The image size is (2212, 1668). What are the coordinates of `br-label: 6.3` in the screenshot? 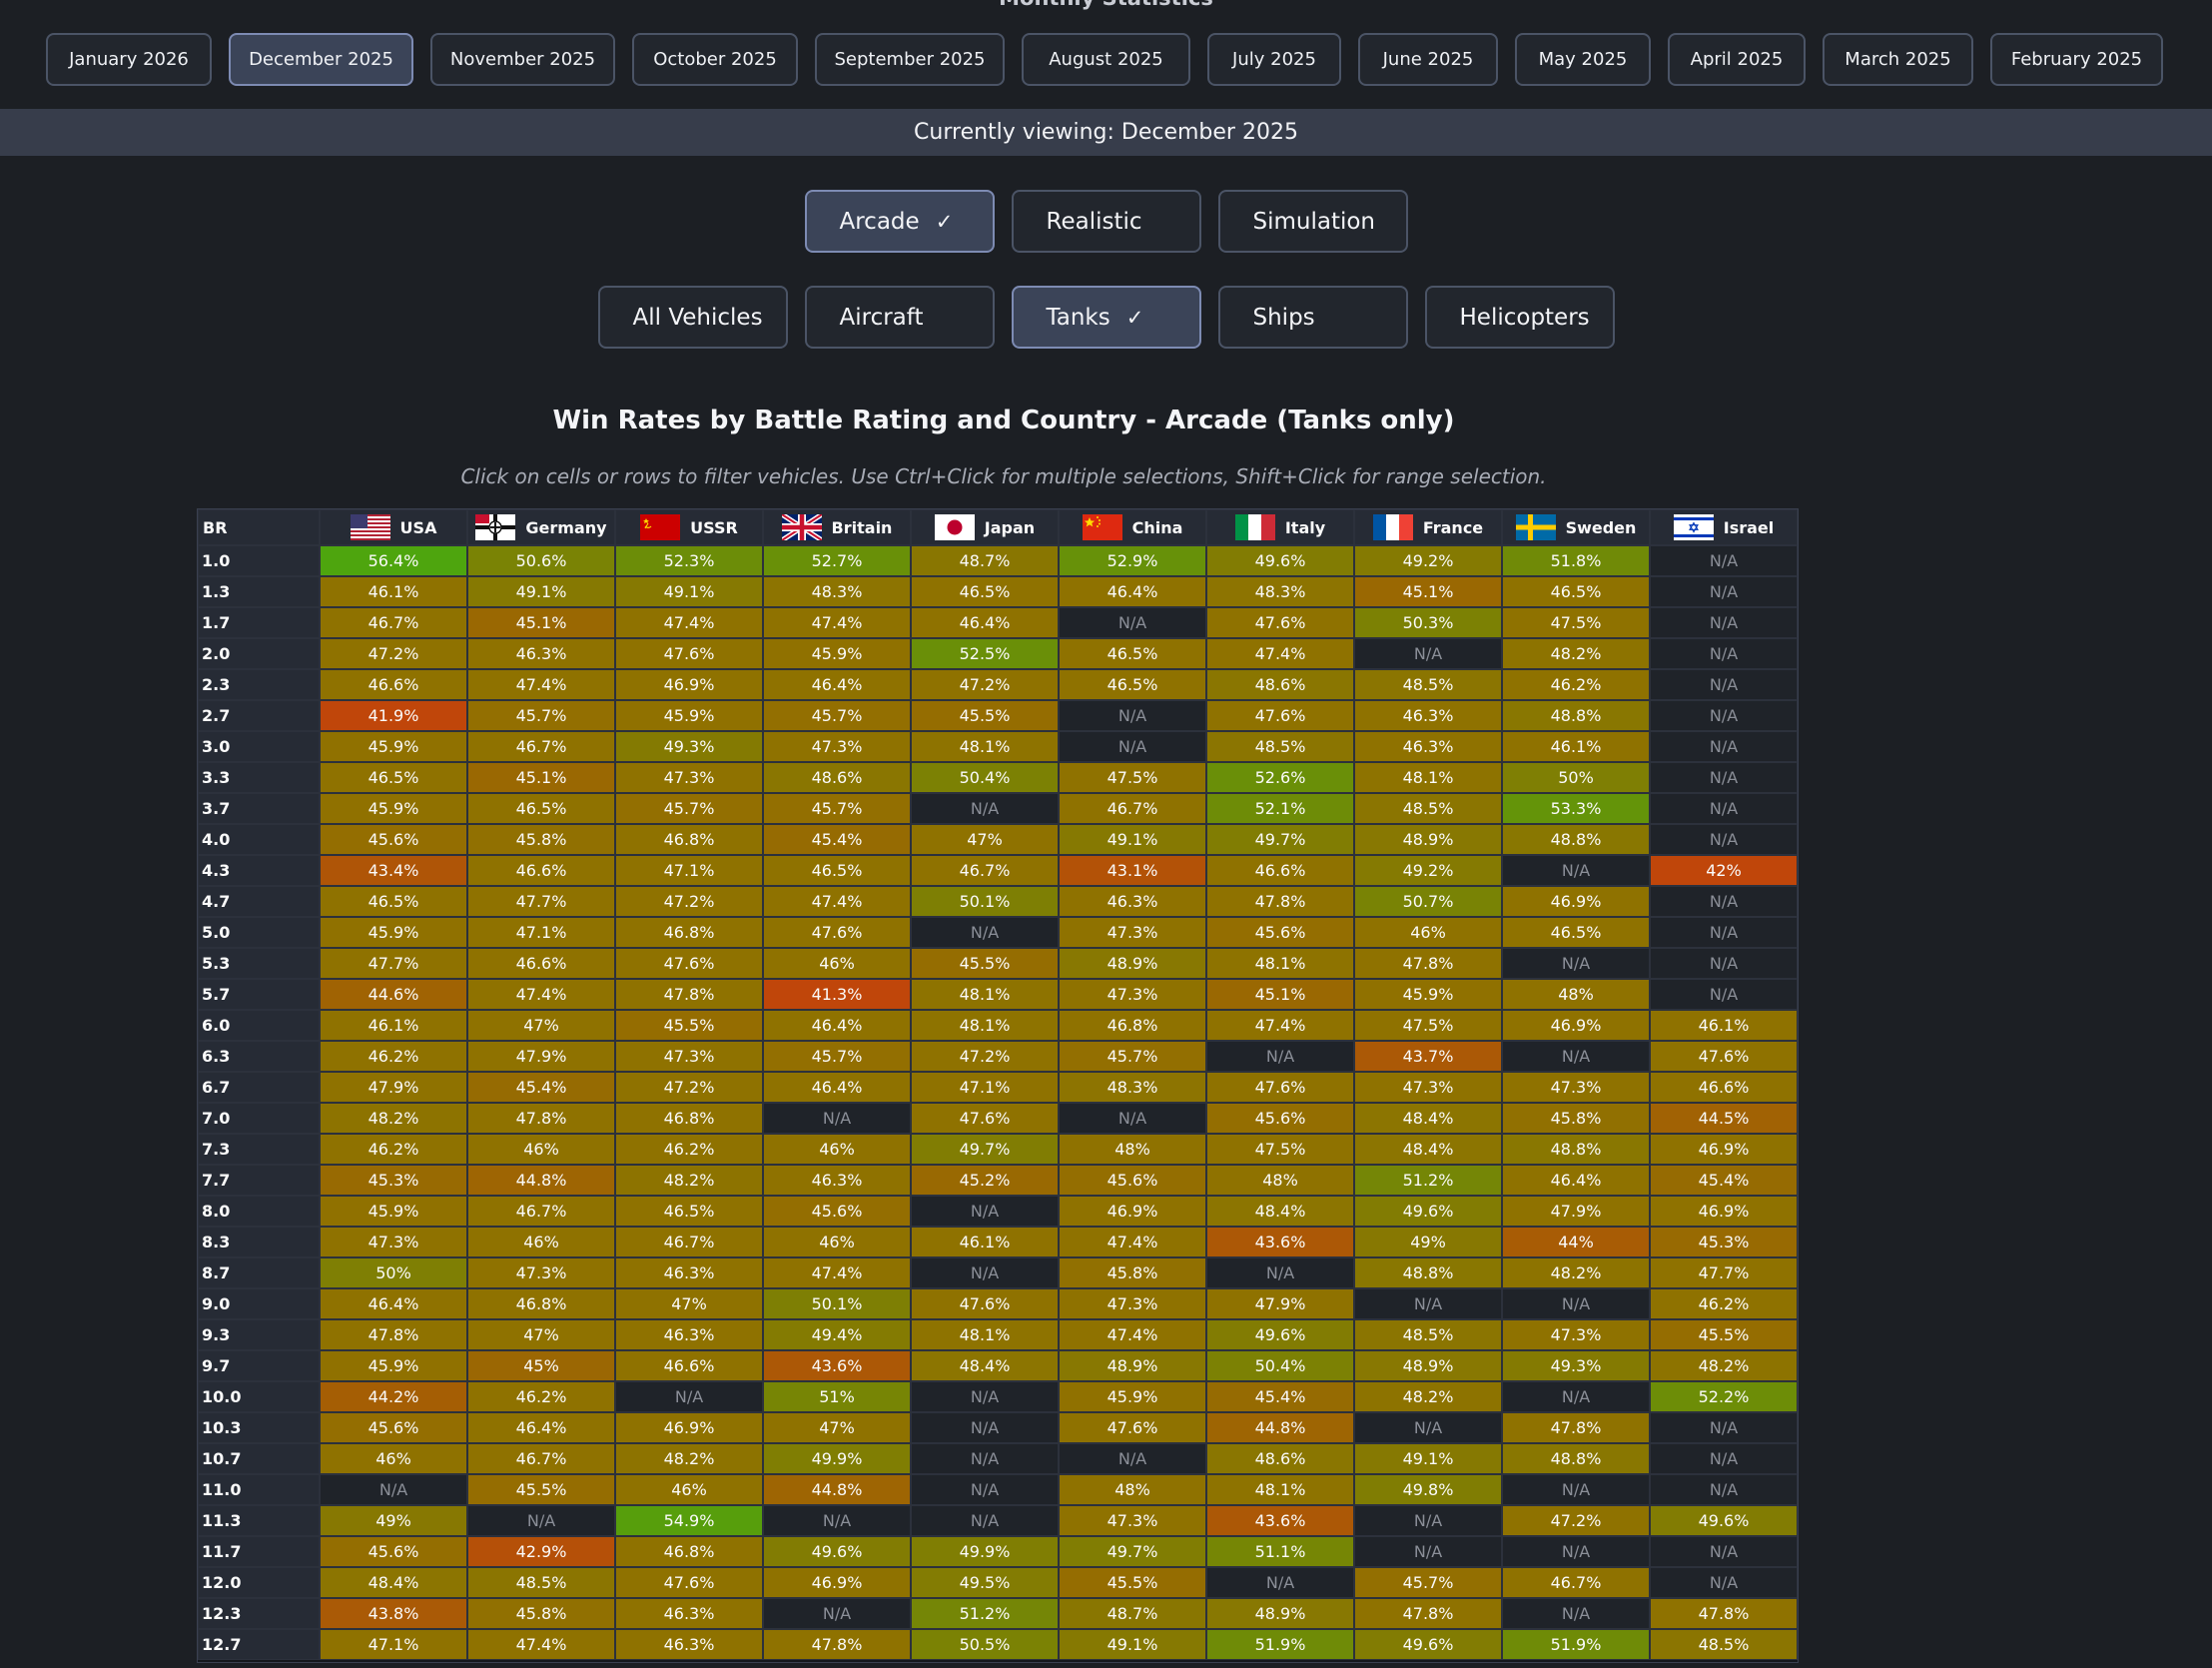 It's located at (259, 1056).